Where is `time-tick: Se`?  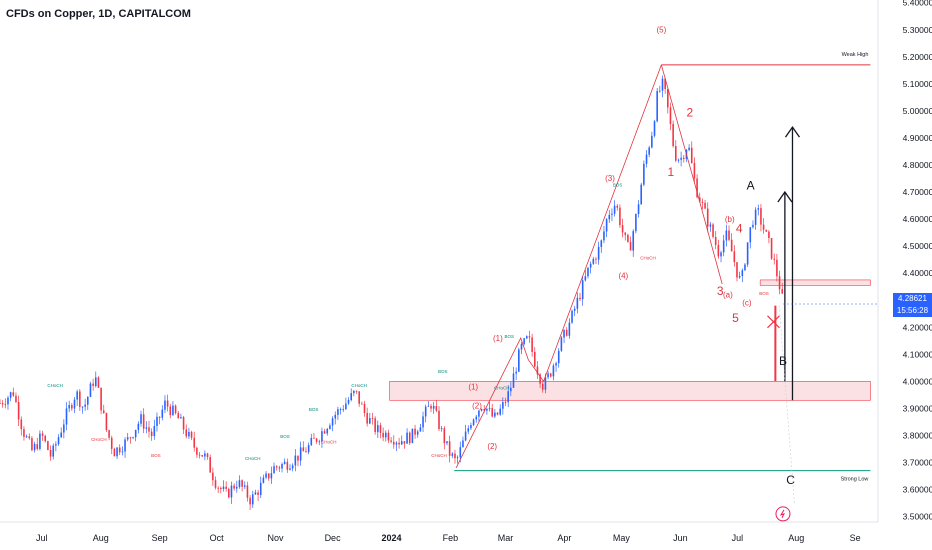 time-tick: Se is located at coordinates (855, 538).